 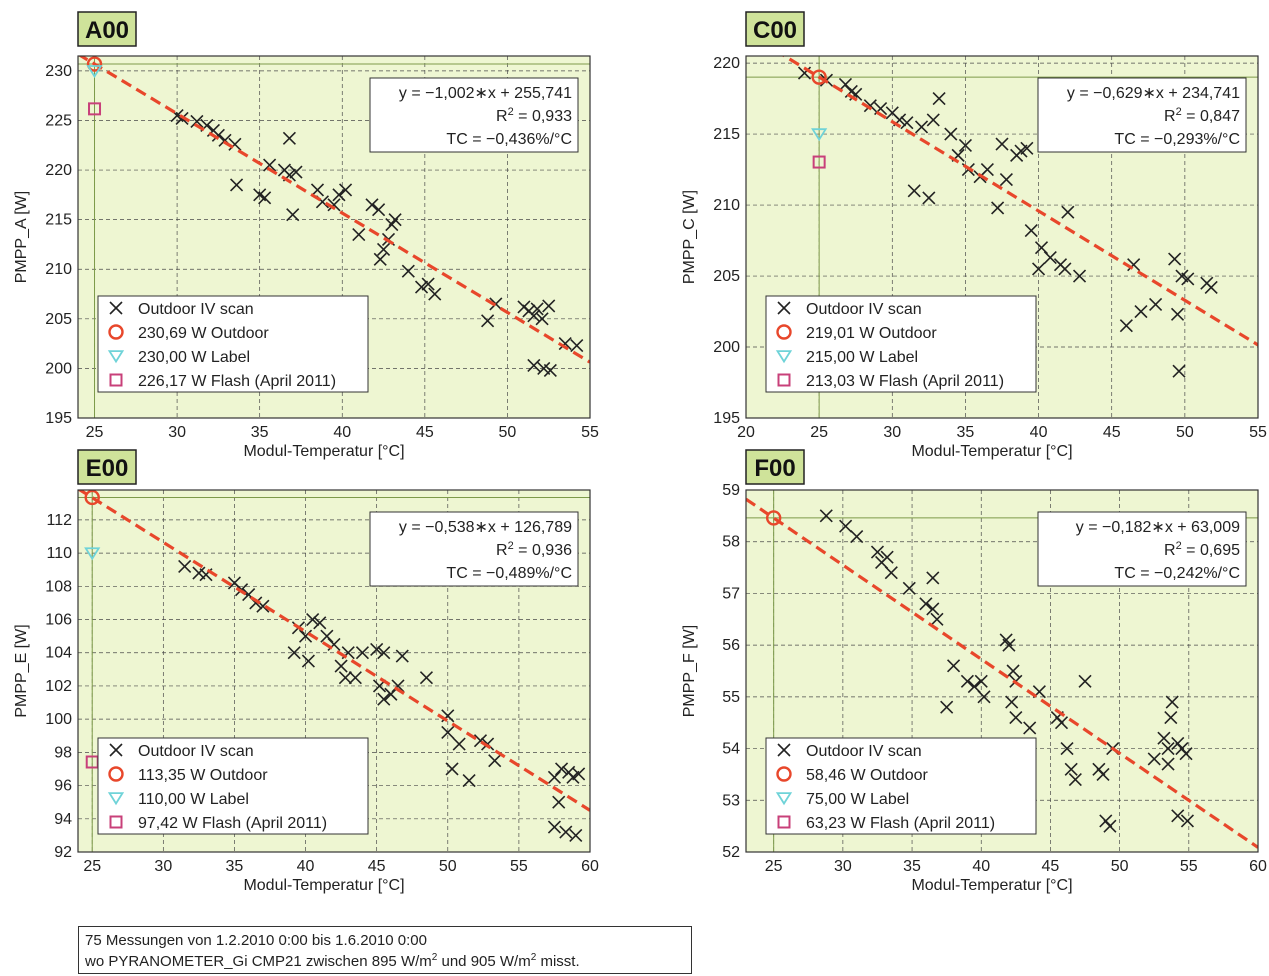 I want to click on y-tick-labels: 92 94 96 98 100 102 104 106 108 110 112, so click(x=58, y=686).